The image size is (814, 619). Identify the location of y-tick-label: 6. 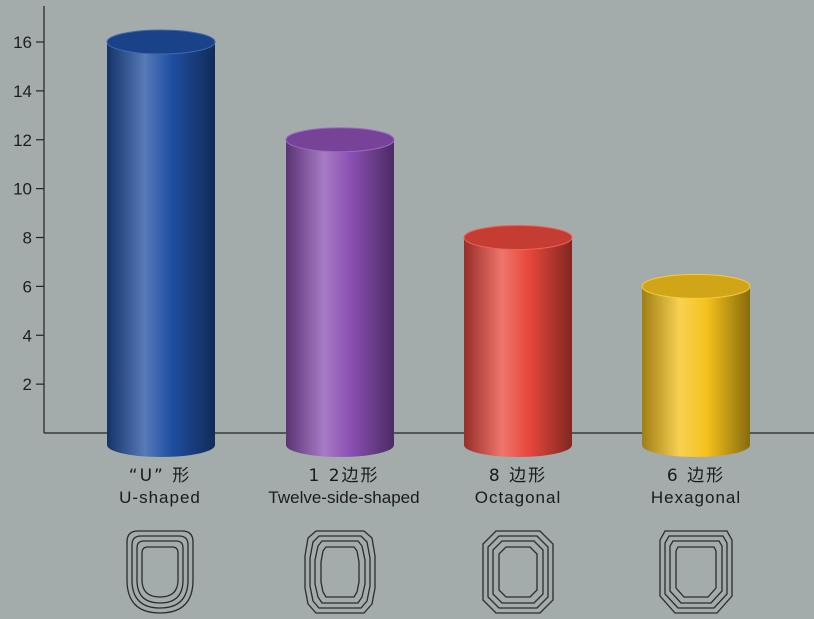
(27, 286).